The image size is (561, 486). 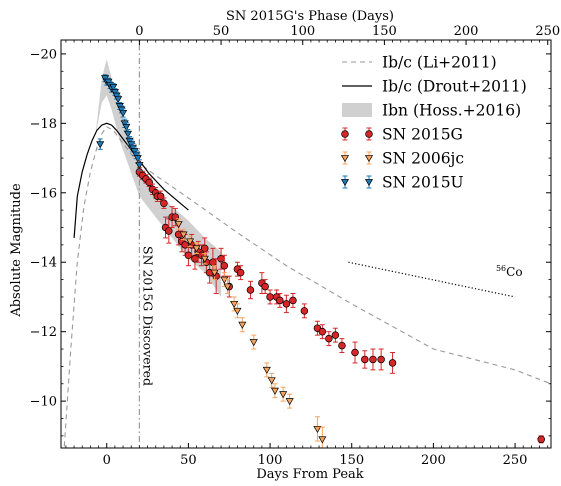 I want to click on cobalt-superscript: 56, so click(x=501, y=268).